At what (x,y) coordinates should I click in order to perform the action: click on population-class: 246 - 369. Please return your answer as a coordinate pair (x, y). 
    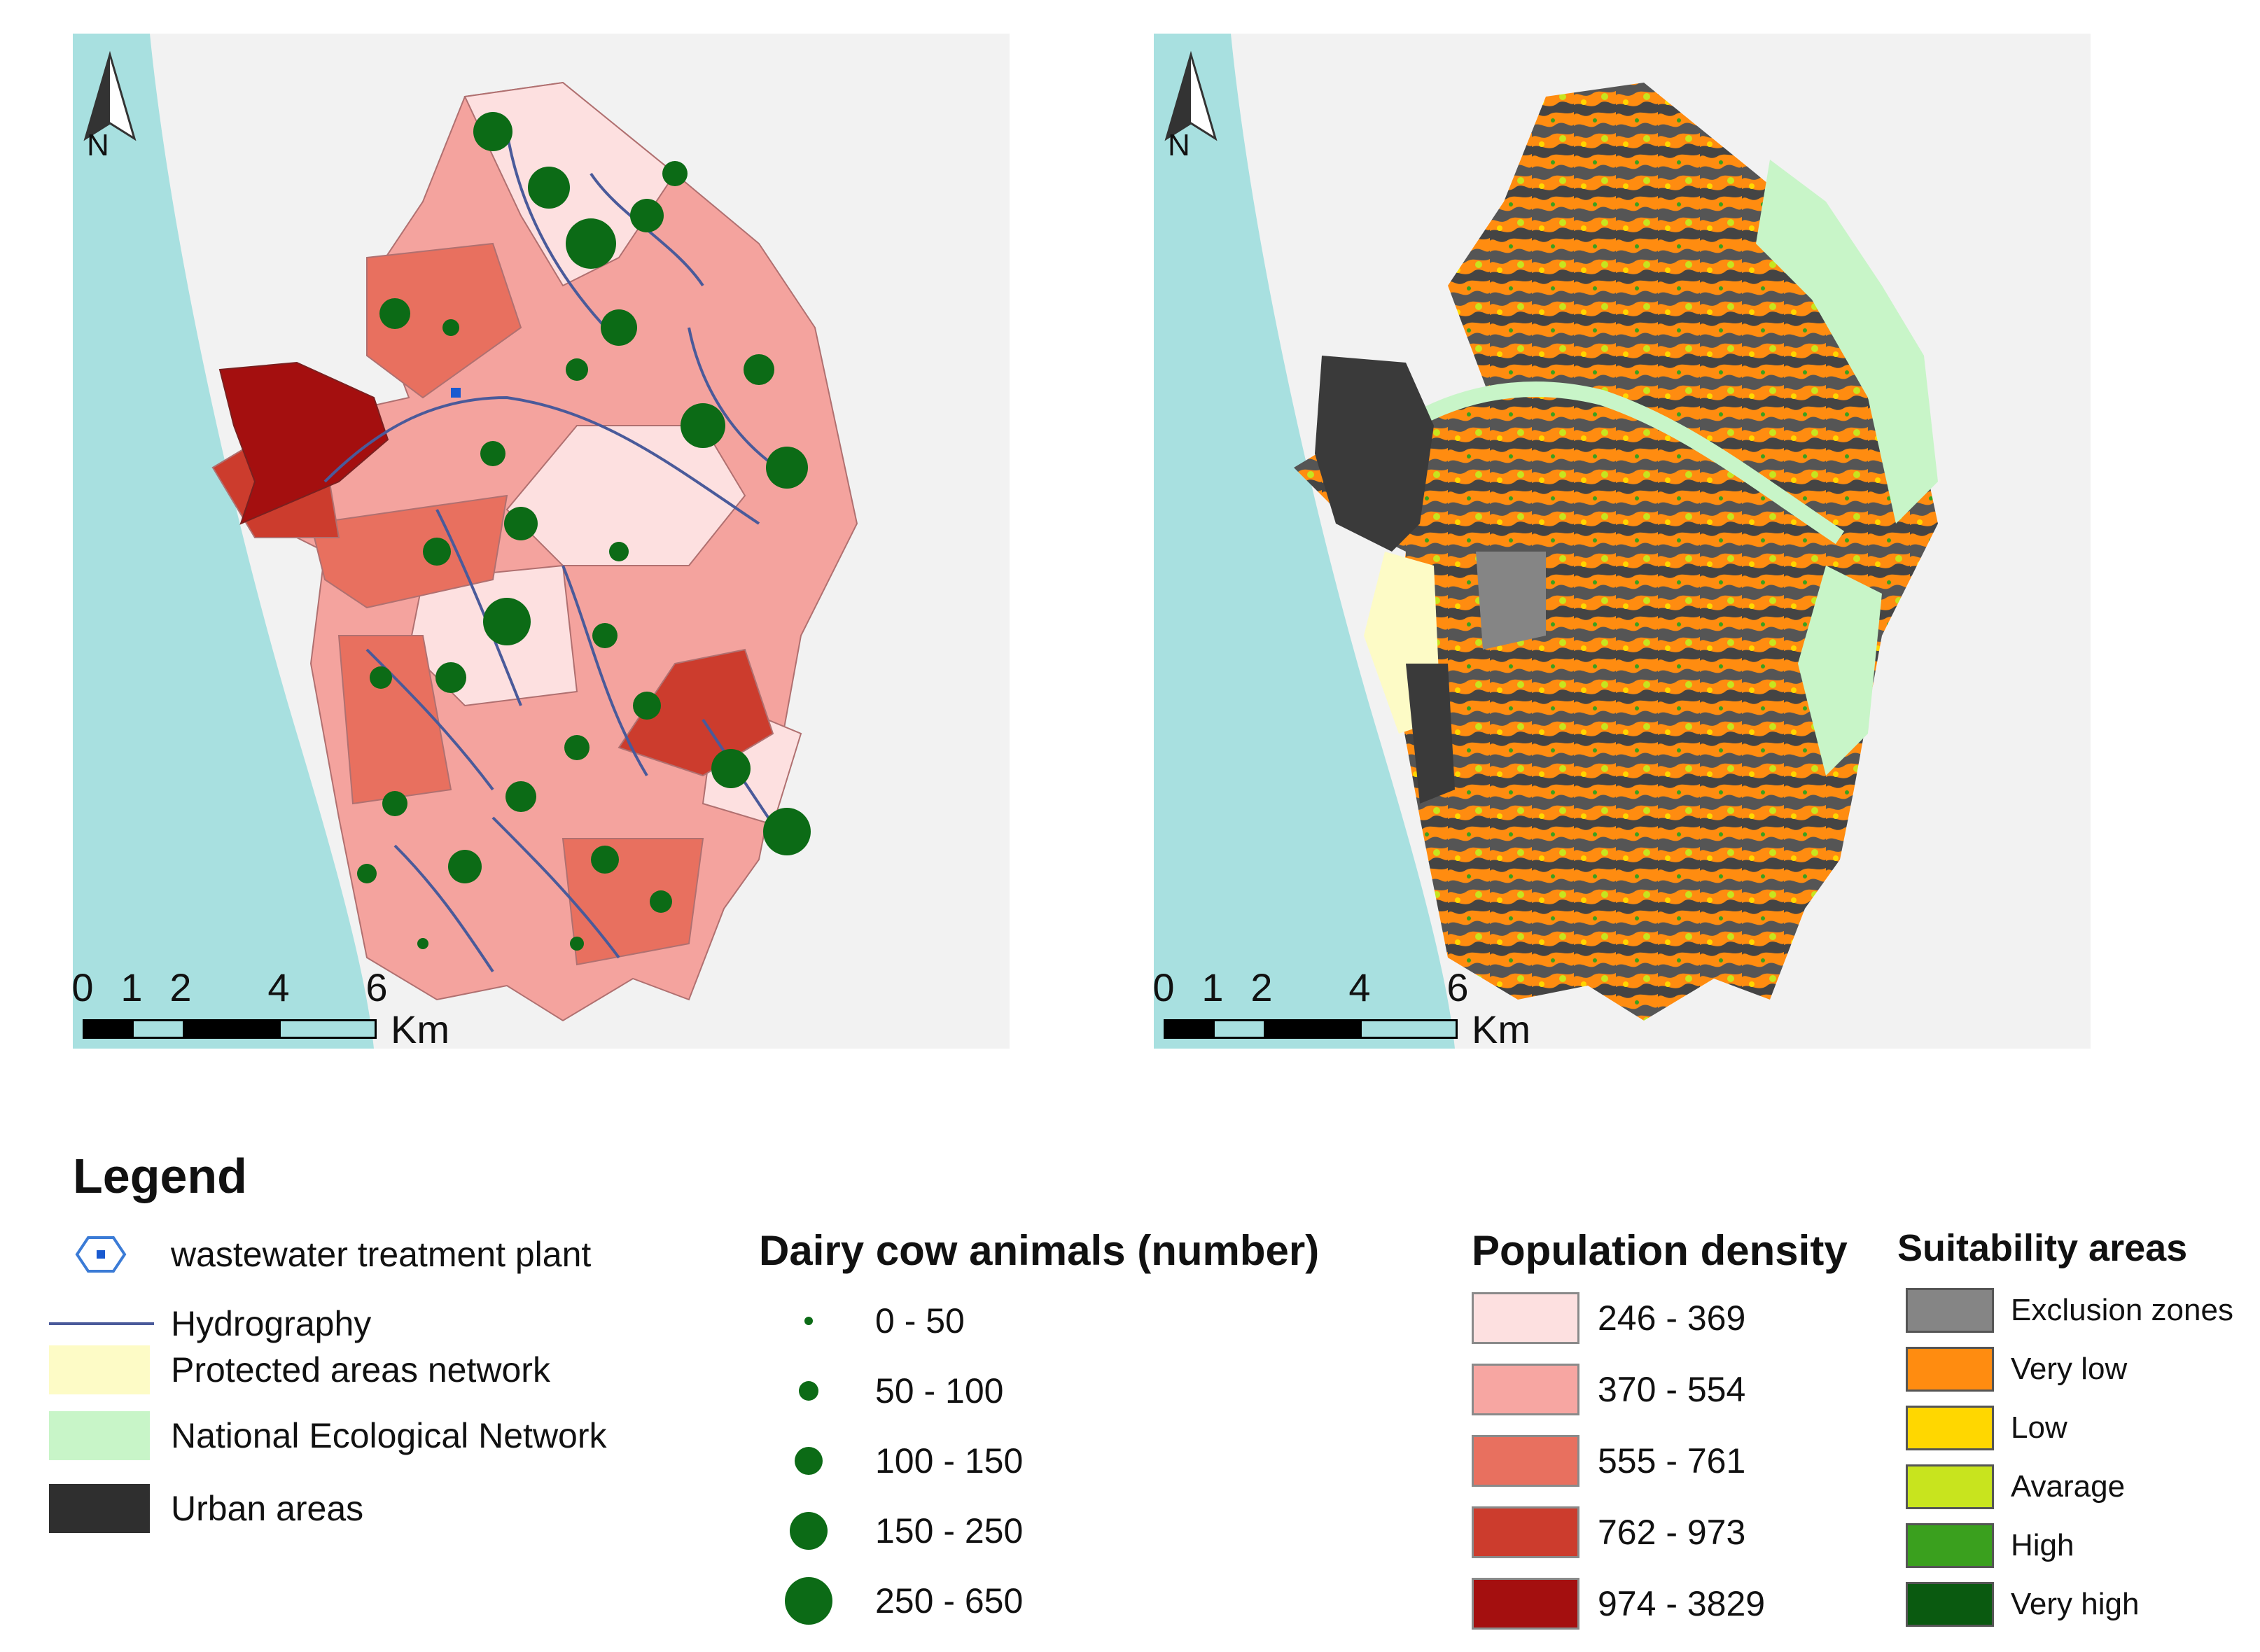
    Looking at the image, I should click on (1608, 1318).